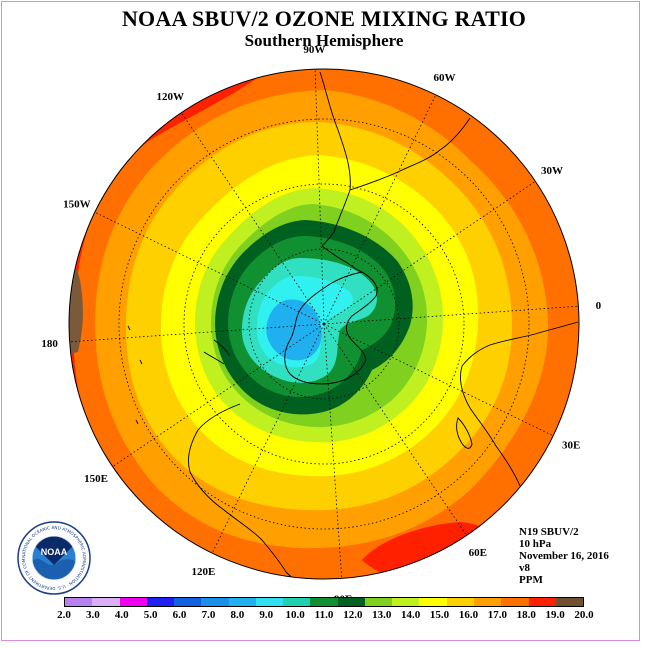  I want to click on longitude-label: 120W, so click(170, 97).